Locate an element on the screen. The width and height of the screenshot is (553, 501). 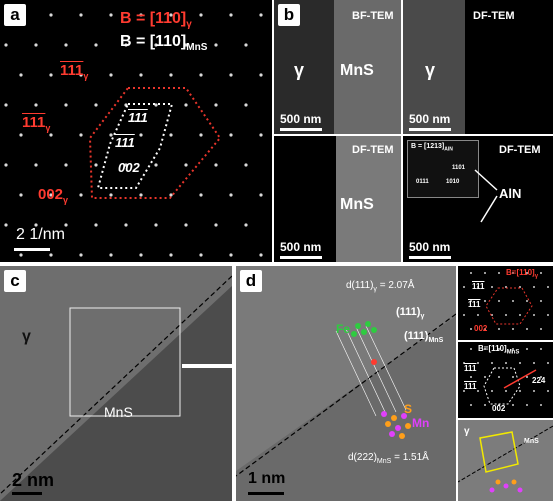
interface-point is located at coordinates (374, 362).